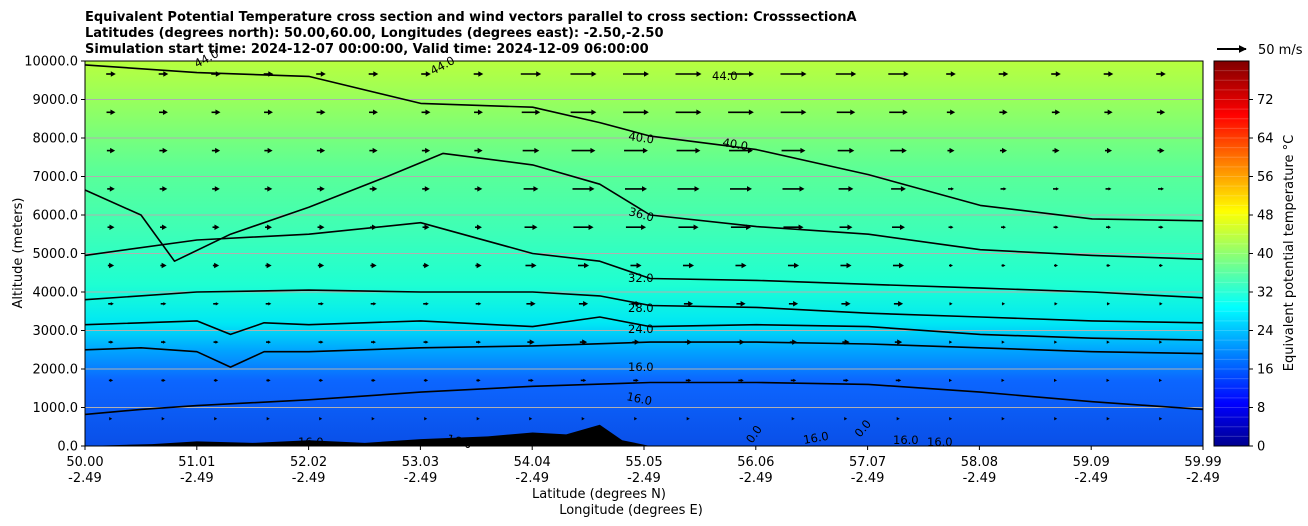 The width and height of the screenshot is (1308, 526). I want to click on x-tick-label-lat: 58.08, so click(979, 462).